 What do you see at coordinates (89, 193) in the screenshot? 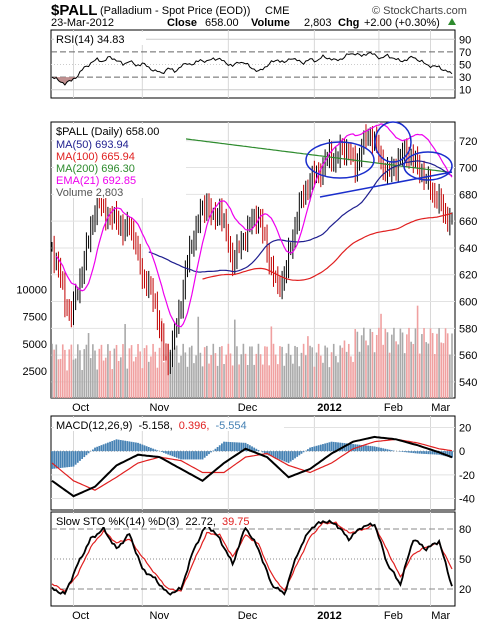
I see `legend-volume: Volume 2,803` at bounding box center [89, 193].